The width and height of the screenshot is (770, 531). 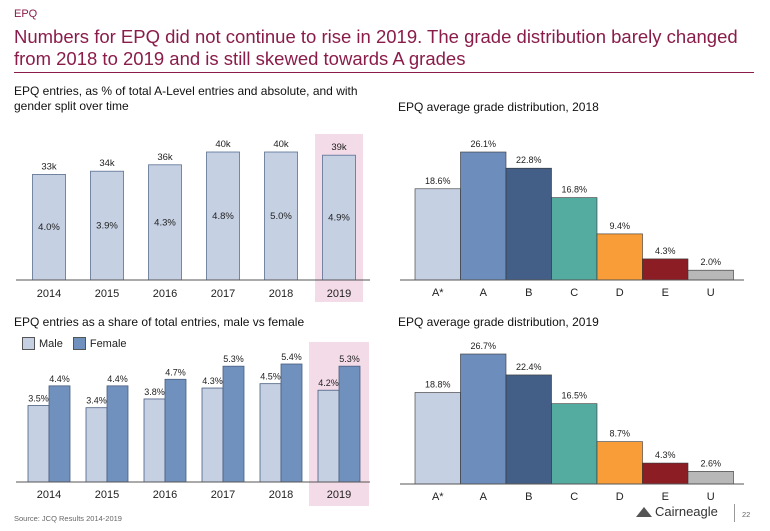 I want to click on male-value-label: 3.8%, so click(x=154, y=392).